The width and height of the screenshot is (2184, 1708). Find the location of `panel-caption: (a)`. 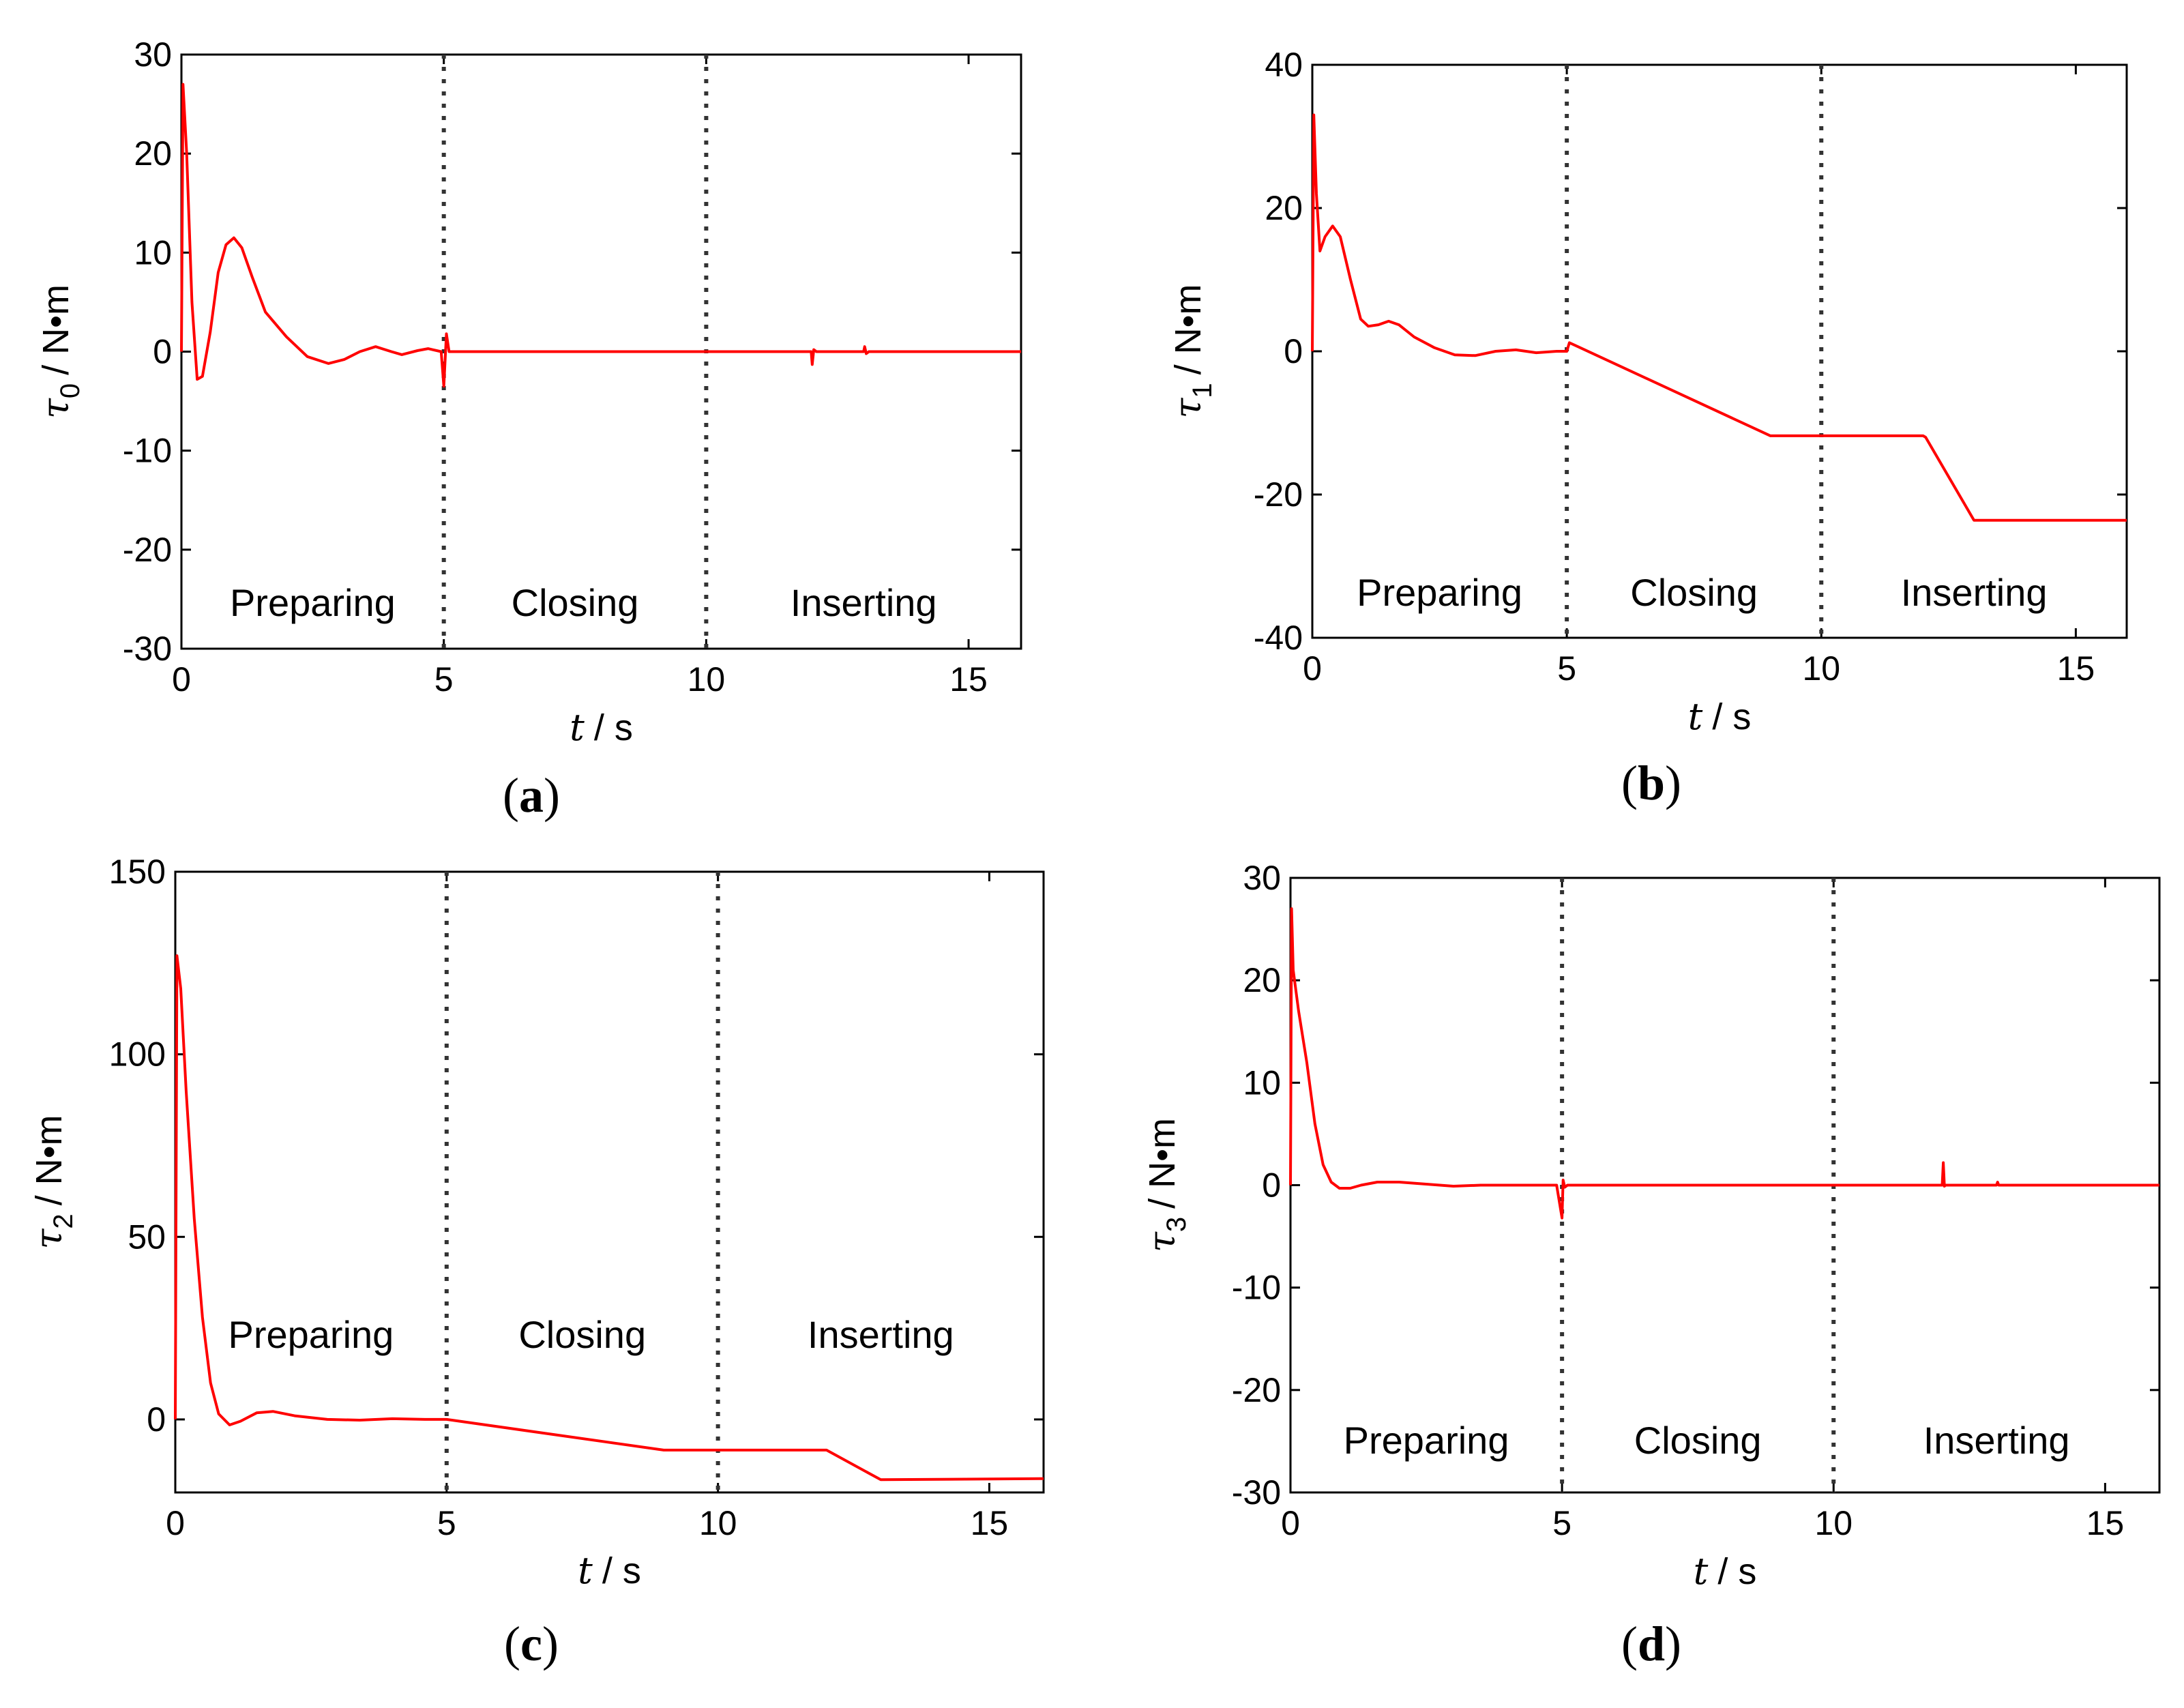

panel-caption: (a) is located at coordinates (531, 796).